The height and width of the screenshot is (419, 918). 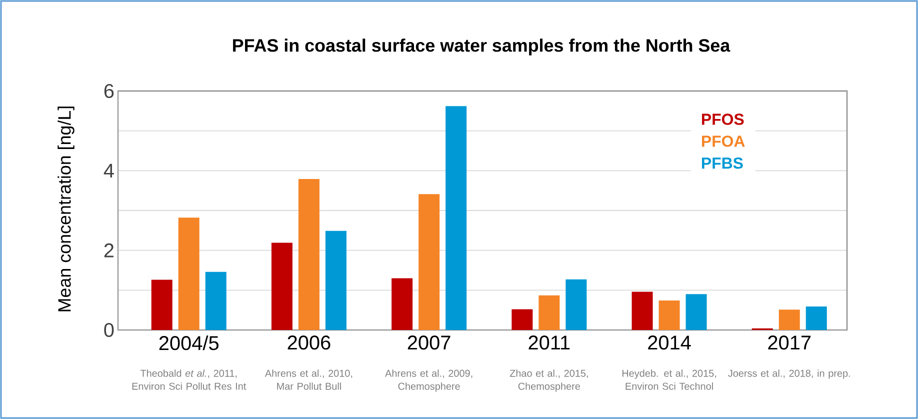 What do you see at coordinates (109, 91) in the screenshot?
I see `y-tick-label: 6` at bounding box center [109, 91].